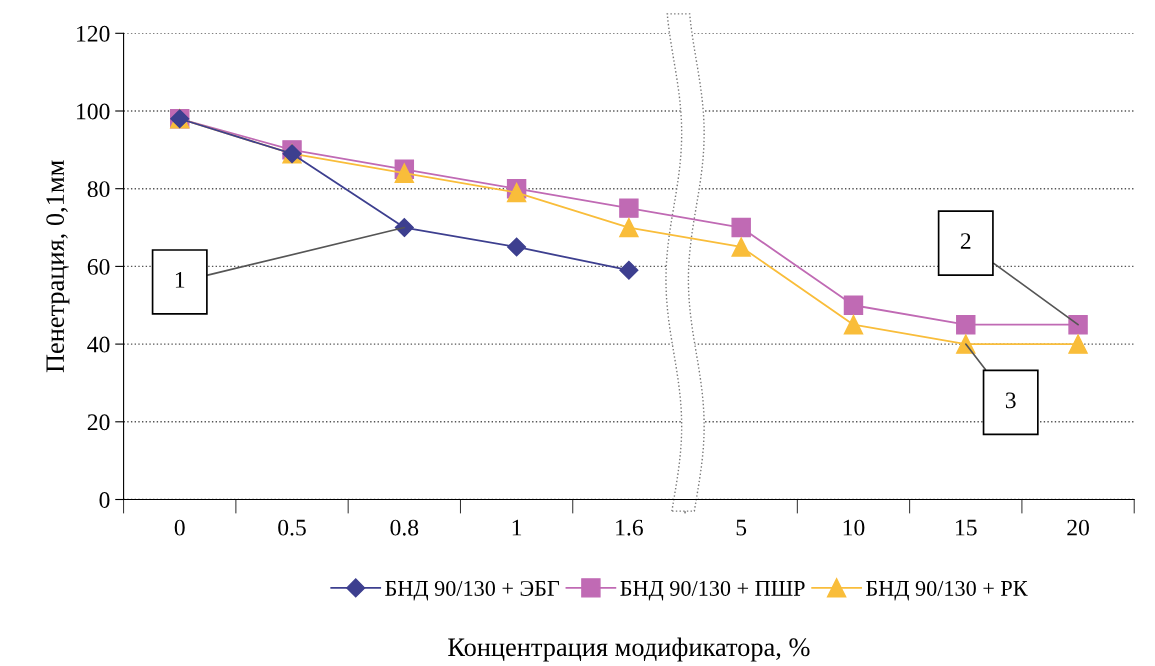 The width and height of the screenshot is (1155, 666). What do you see at coordinates (854, 527) in the screenshot?
I see `x-tick-label: 10` at bounding box center [854, 527].